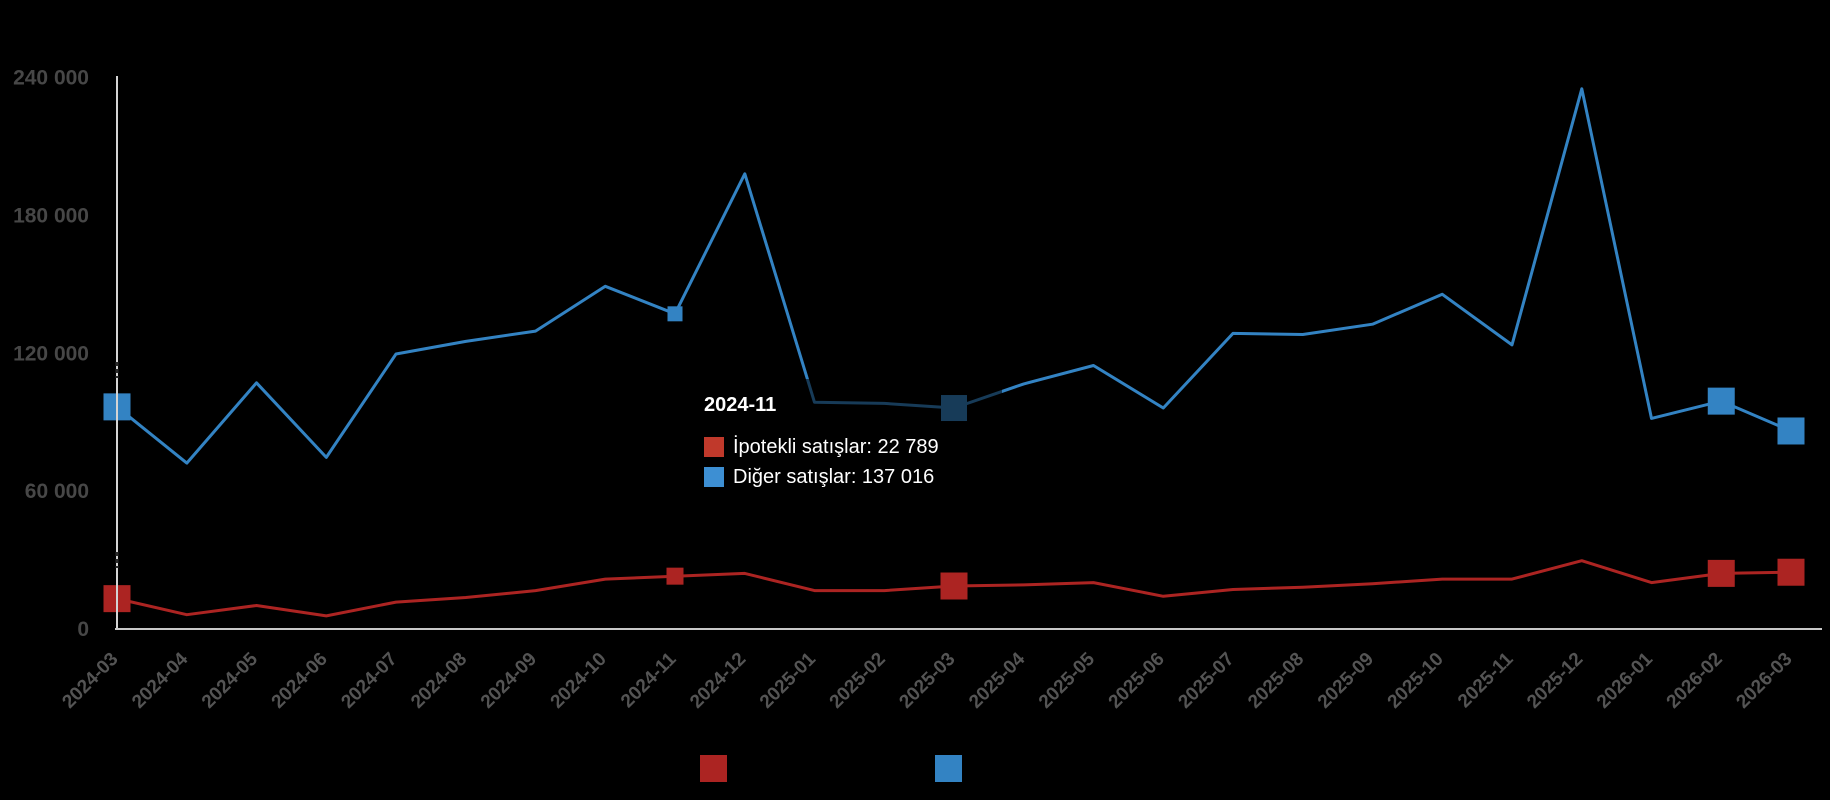 The image size is (1830, 800). What do you see at coordinates (927, 681) in the screenshot?
I see `x-axis-label-2025-03: 2025-03` at bounding box center [927, 681].